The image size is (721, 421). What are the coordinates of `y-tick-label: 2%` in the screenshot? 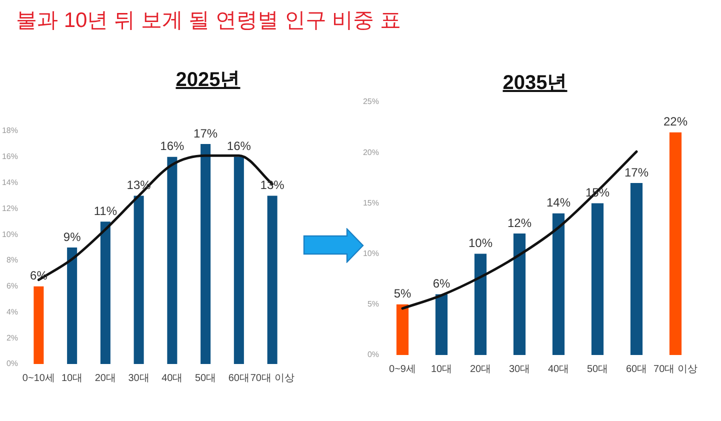 It's located at (12, 337).